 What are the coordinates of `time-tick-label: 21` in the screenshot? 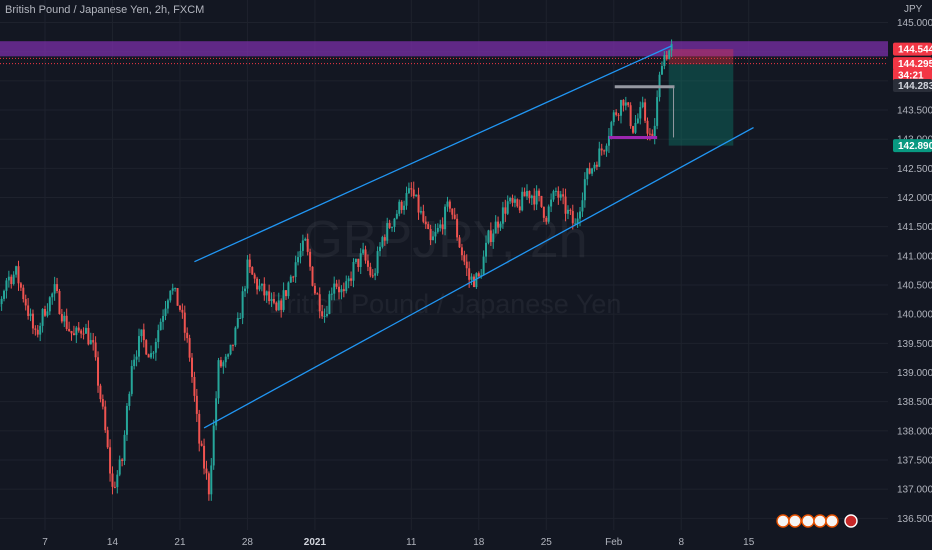 It's located at (180, 542).